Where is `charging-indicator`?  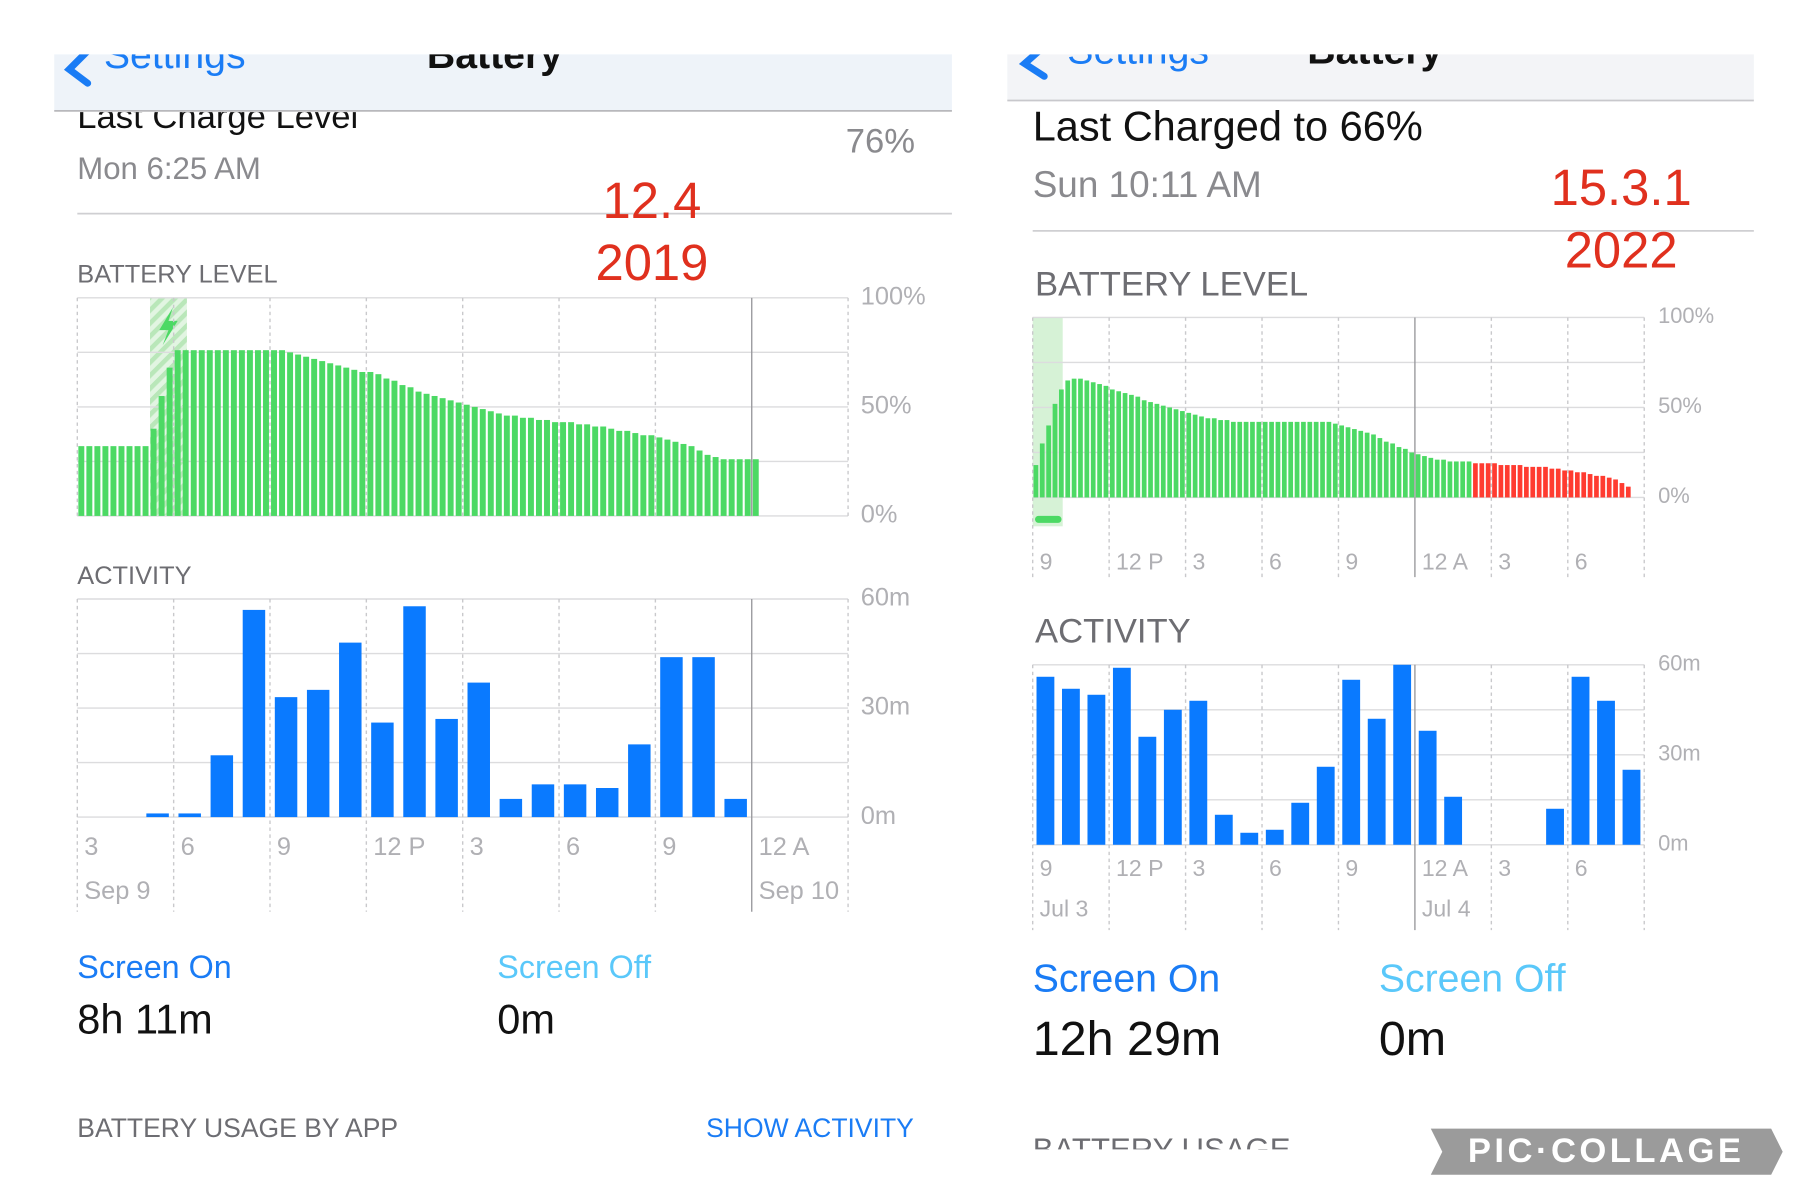
charging-indicator is located at coordinates (1048, 519).